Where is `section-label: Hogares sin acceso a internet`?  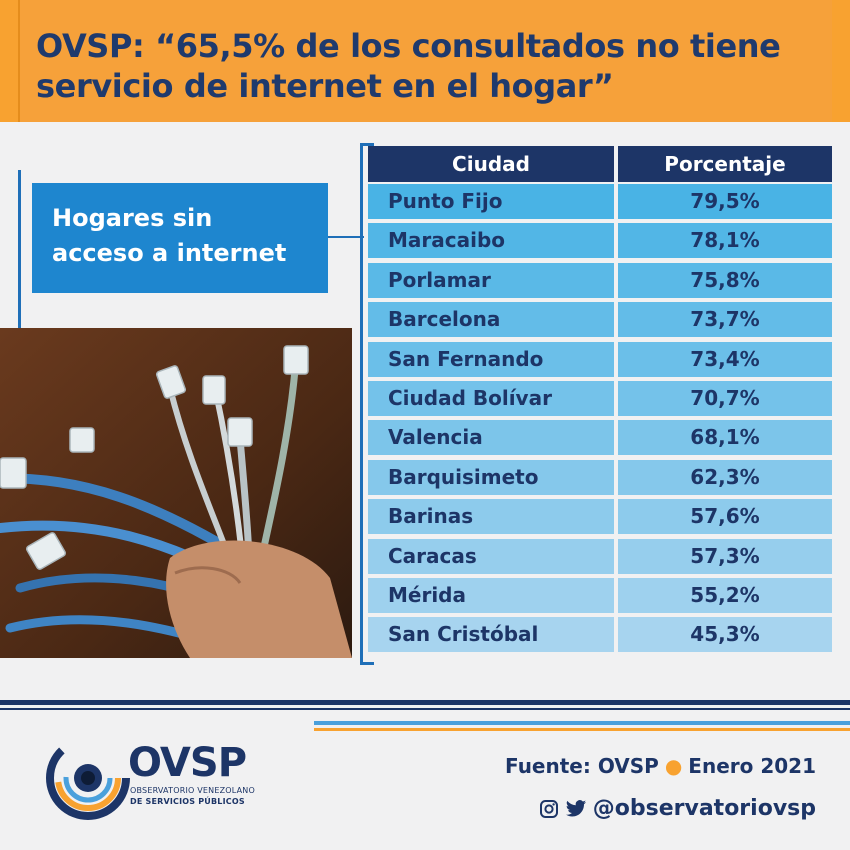
section-label: Hogares sin acceso a internet is located at coordinates (180, 238).